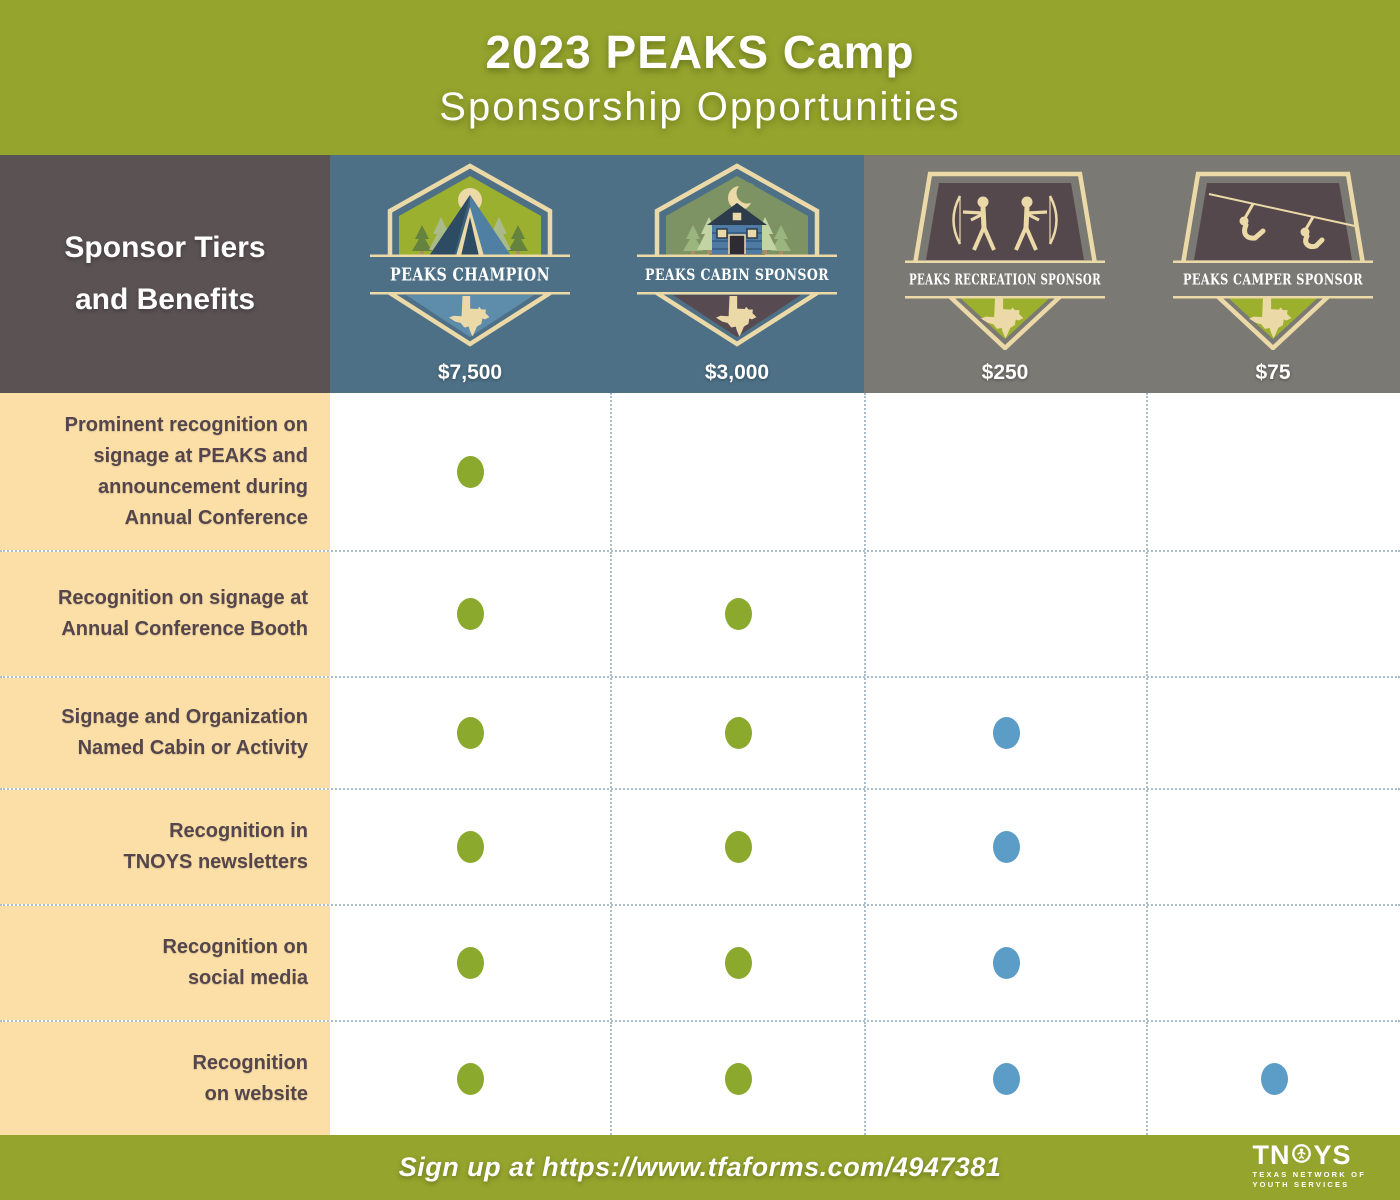  Describe the element at coordinates (1332, 1155) in the screenshot. I see `logo-text-ys: YS` at that location.